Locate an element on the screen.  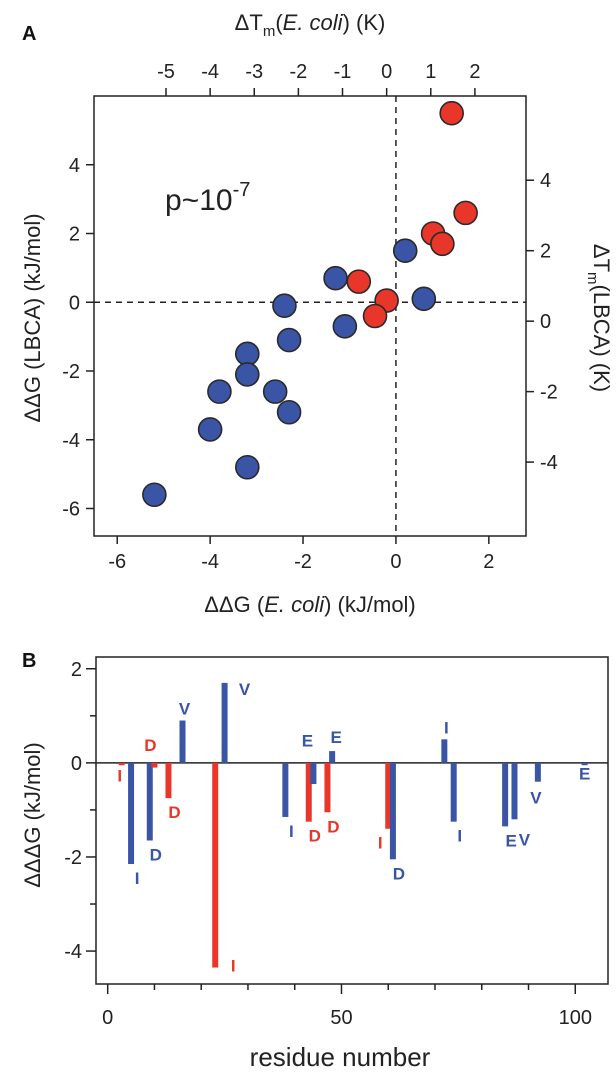
left-y-tick-label: 4 is located at coordinates (74, 166).